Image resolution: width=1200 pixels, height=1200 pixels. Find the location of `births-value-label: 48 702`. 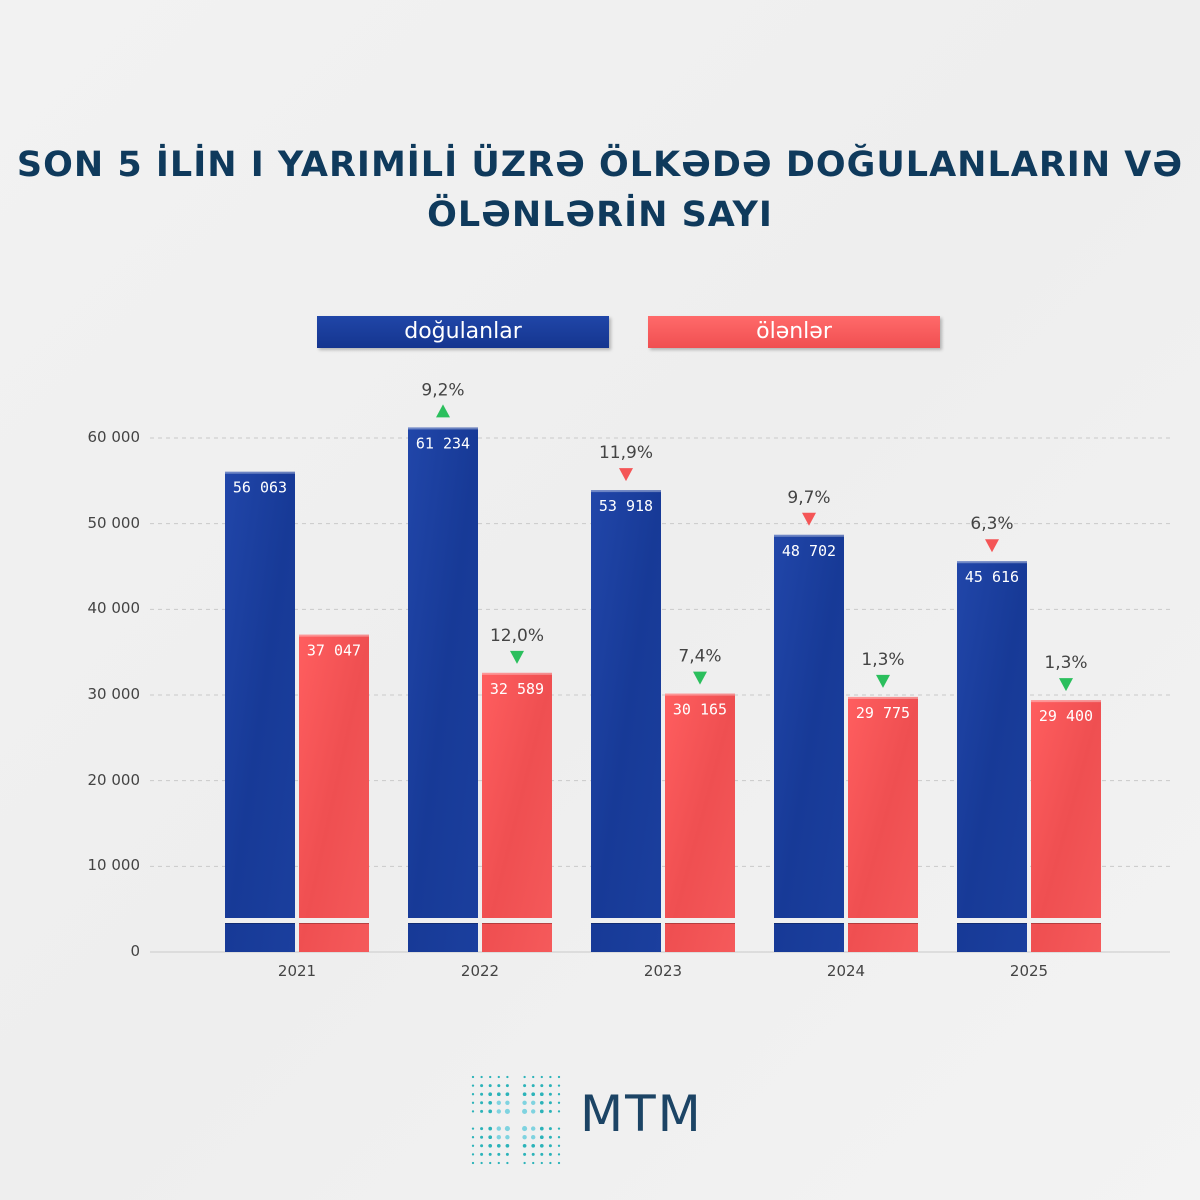

births-value-label: 48 702 is located at coordinates (809, 551).